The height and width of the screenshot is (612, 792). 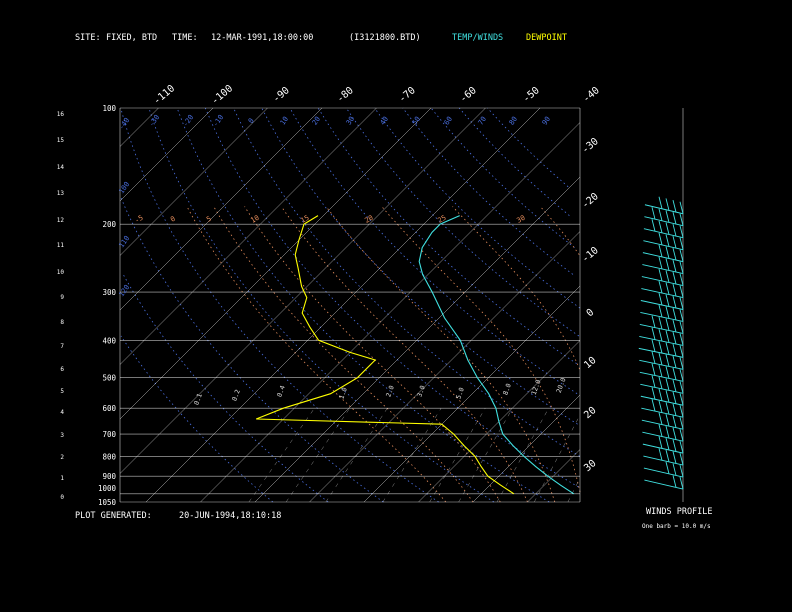 What do you see at coordinates (414, 455) in the screenshot?
I see `mixing-ratio-layer` at bounding box center [414, 455].